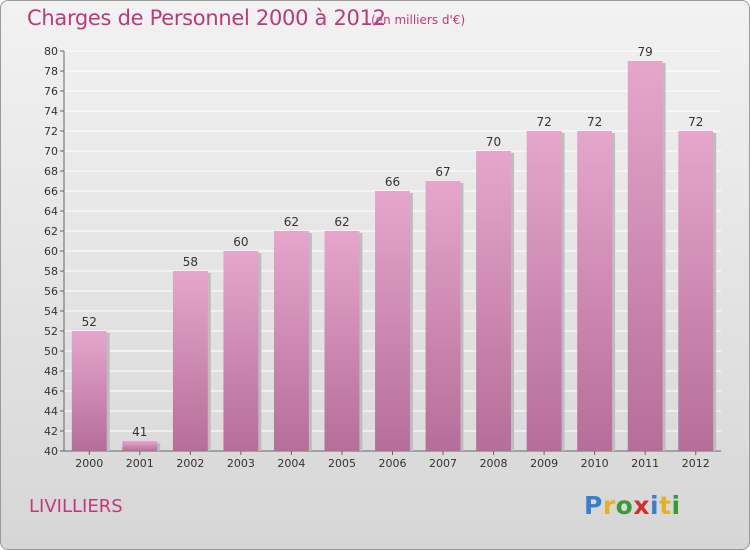  Describe the element at coordinates (51, 91) in the screenshot. I see `y-tick-label: 76` at that location.